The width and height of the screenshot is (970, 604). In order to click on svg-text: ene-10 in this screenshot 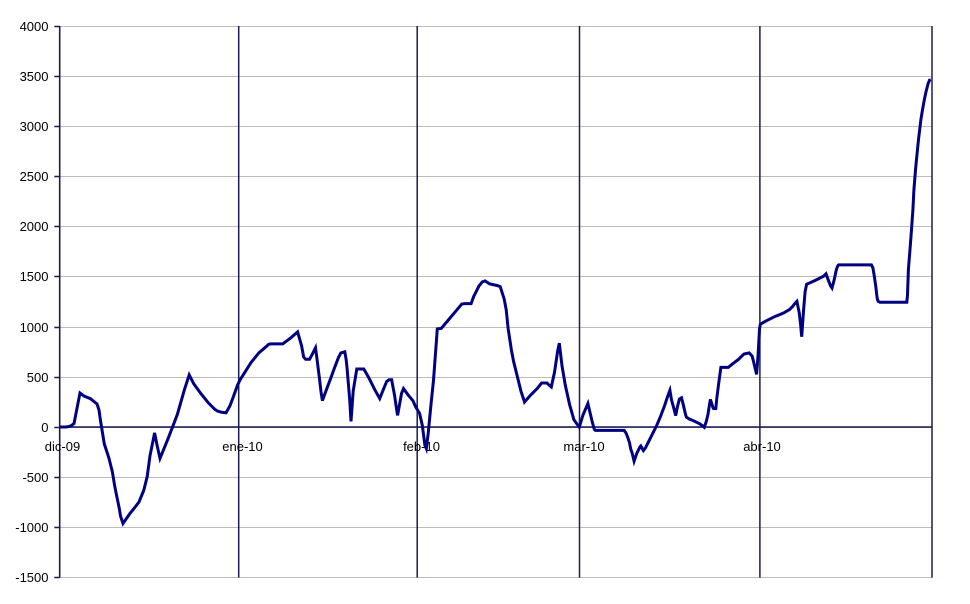, I will do `click(242, 446)`.